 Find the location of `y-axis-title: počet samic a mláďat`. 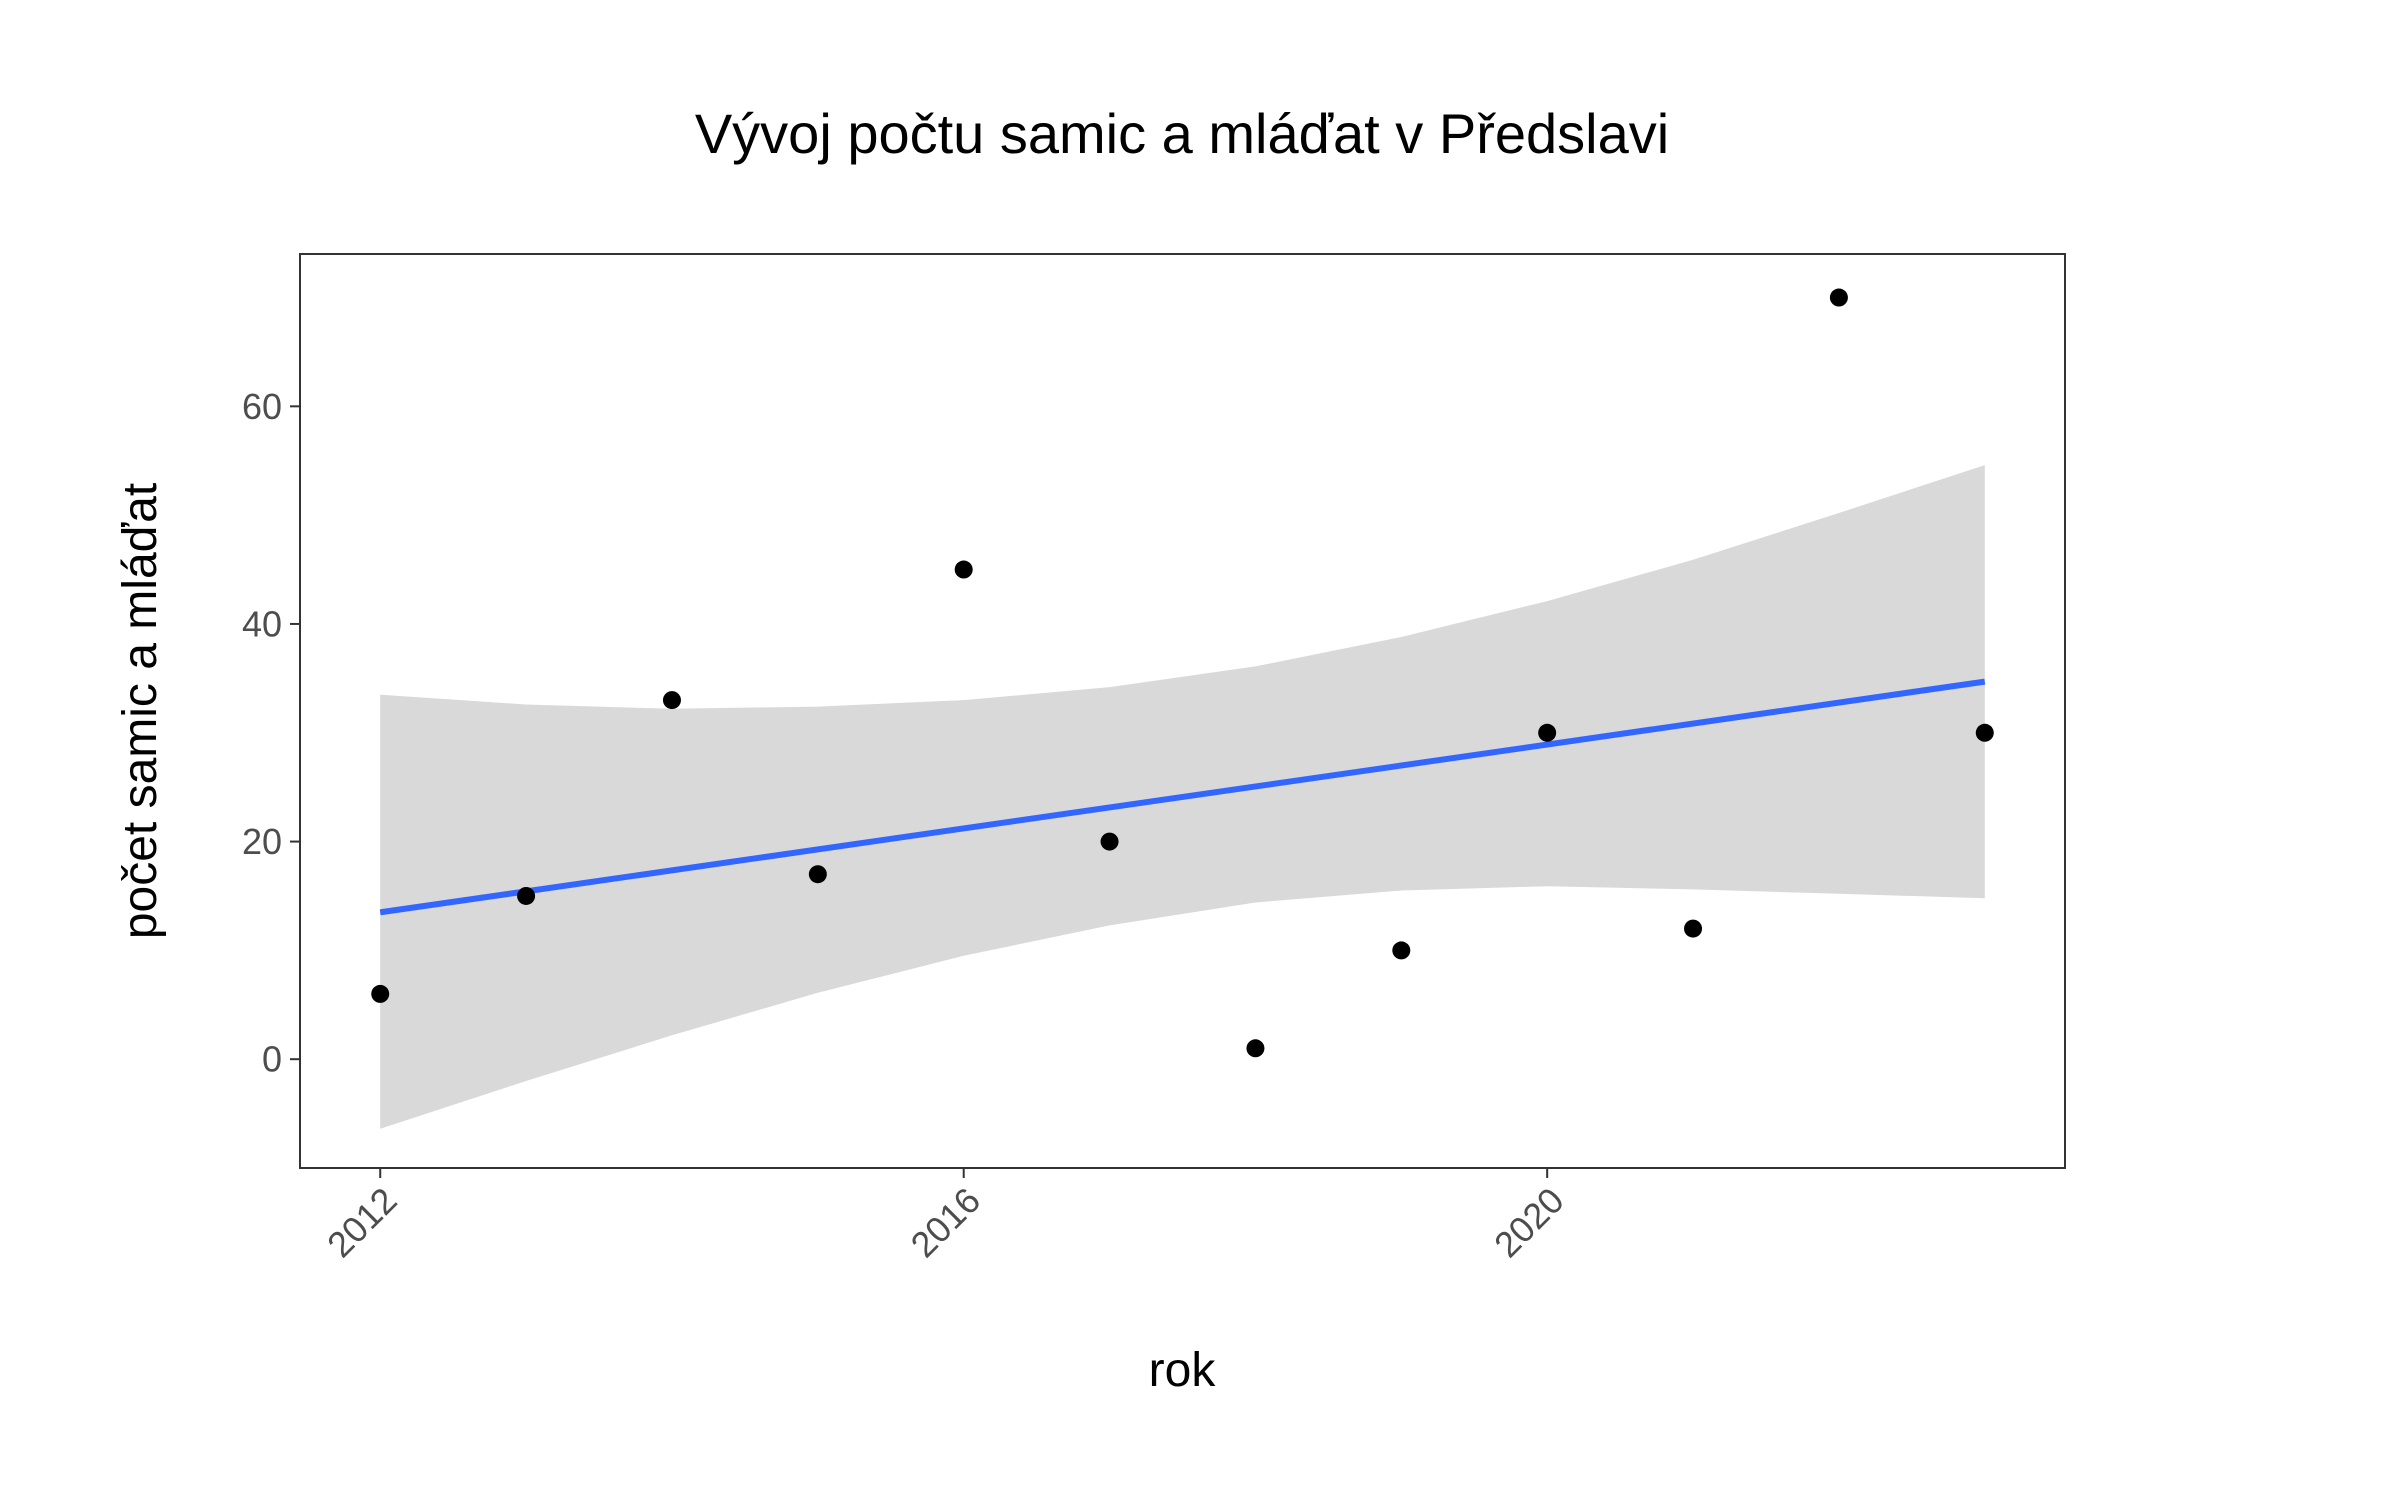

y-axis-title: počet samic a mláďat is located at coordinates (140, 711).